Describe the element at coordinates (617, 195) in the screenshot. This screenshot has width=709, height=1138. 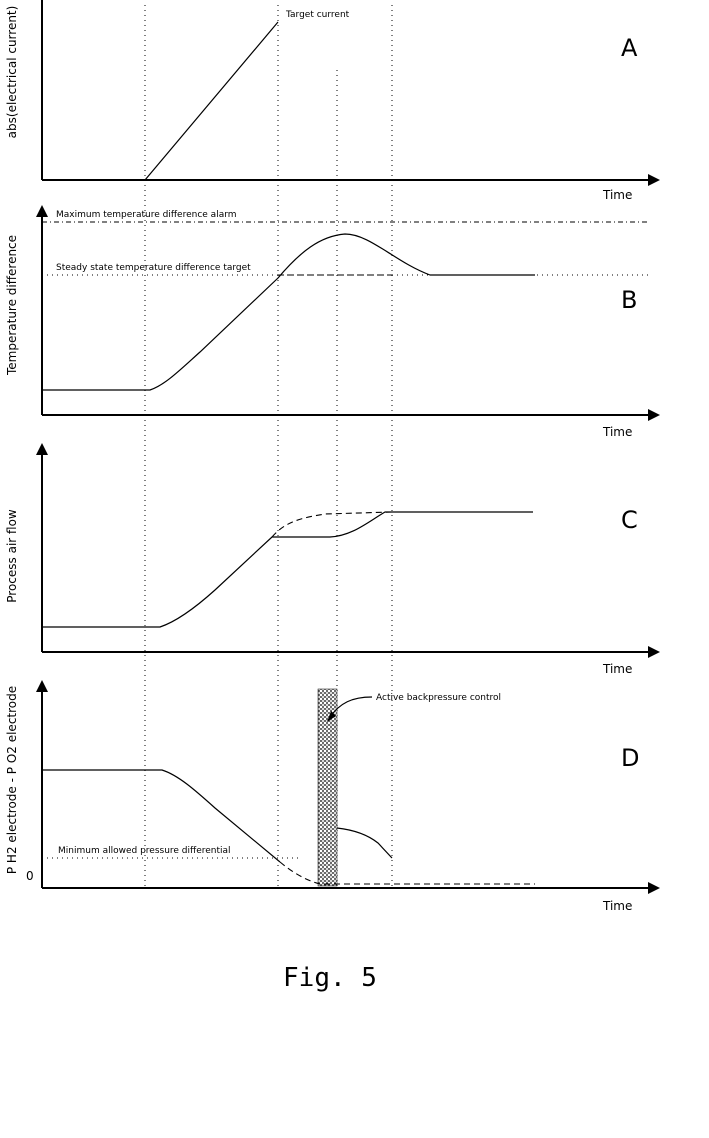
I see `panel-a-time-label: Time` at that location.